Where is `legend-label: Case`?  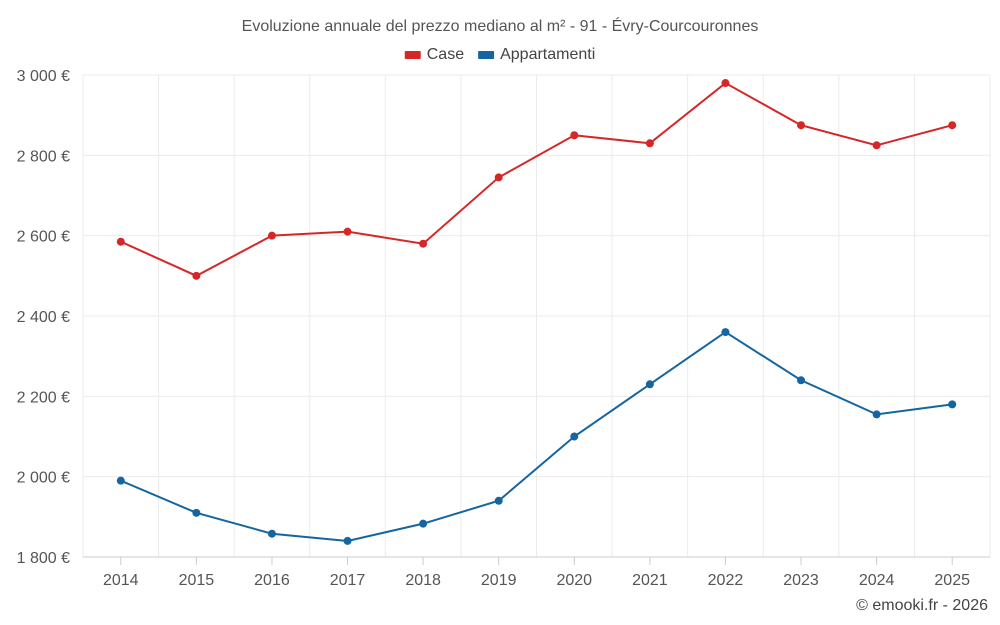
legend-label: Case is located at coordinates (445, 54).